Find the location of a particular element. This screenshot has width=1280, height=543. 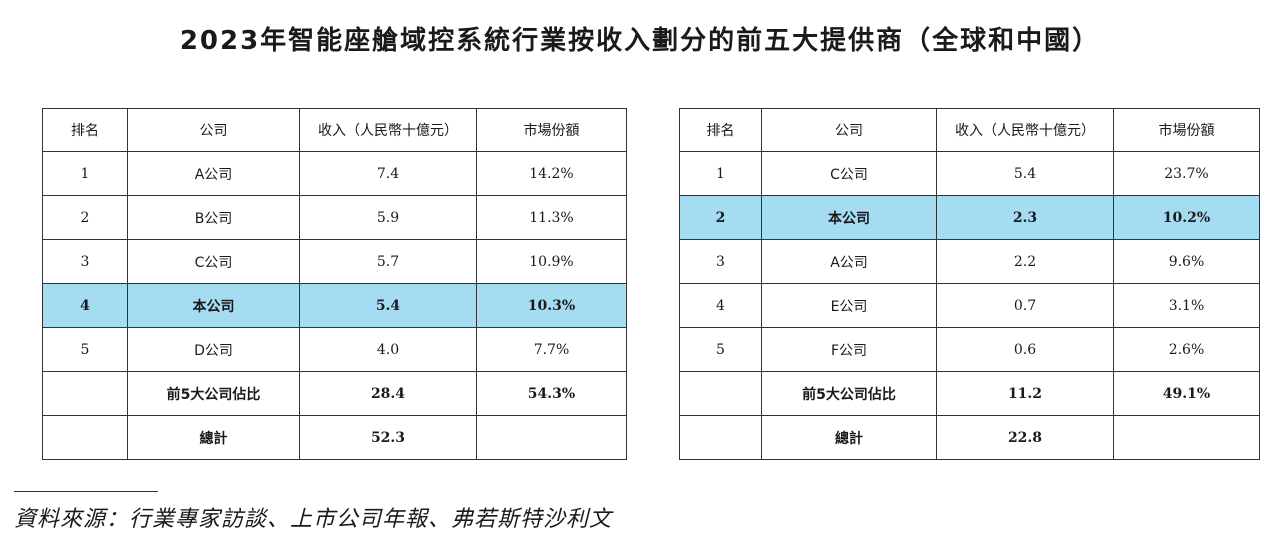

table-row: 2 B公司 5.9 11.3% is located at coordinates (334, 217).